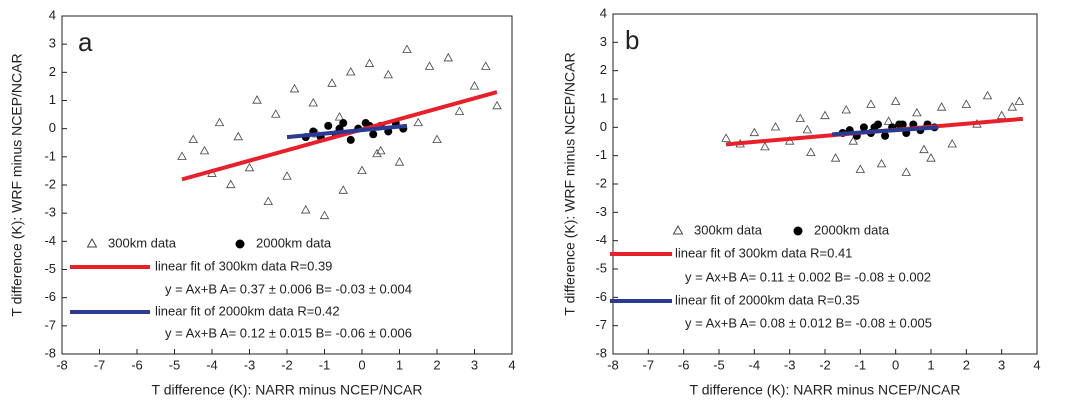 The height and width of the screenshot is (409, 1069). What do you see at coordinates (50, 212) in the screenshot?
I see `y-tick-label: -3` at bounding box center [50, 212].